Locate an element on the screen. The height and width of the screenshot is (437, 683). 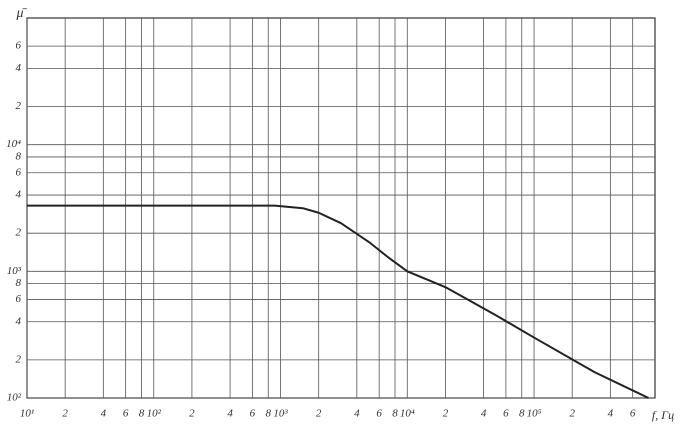
x-tick-label: 10³ is located at coordinates (280, 414).